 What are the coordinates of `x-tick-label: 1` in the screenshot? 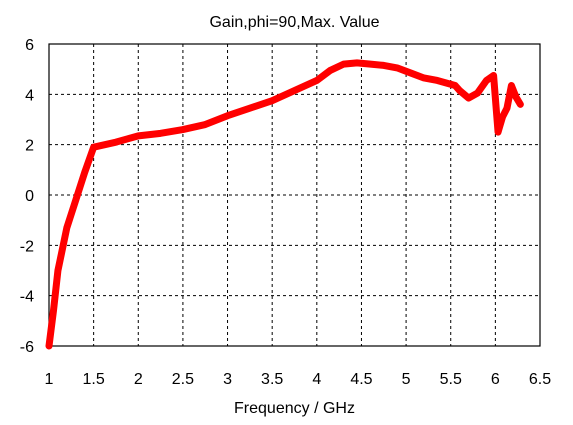 It's located at (49, 379).